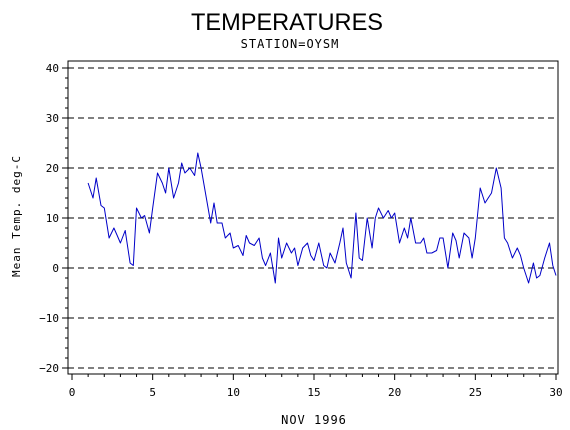  I want to click on y-tick-label: 20, so click(52, 168).